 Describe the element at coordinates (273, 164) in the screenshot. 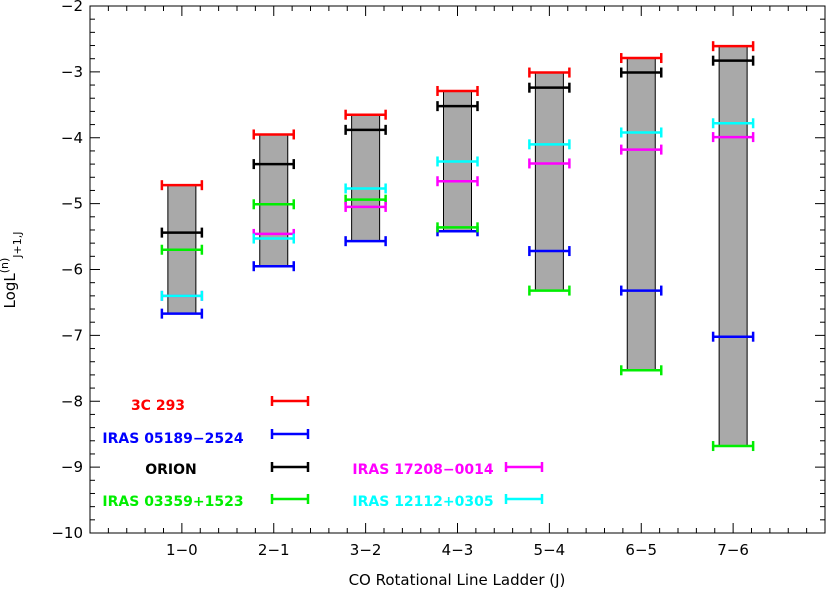

I see `point-s3-c2` at that location.